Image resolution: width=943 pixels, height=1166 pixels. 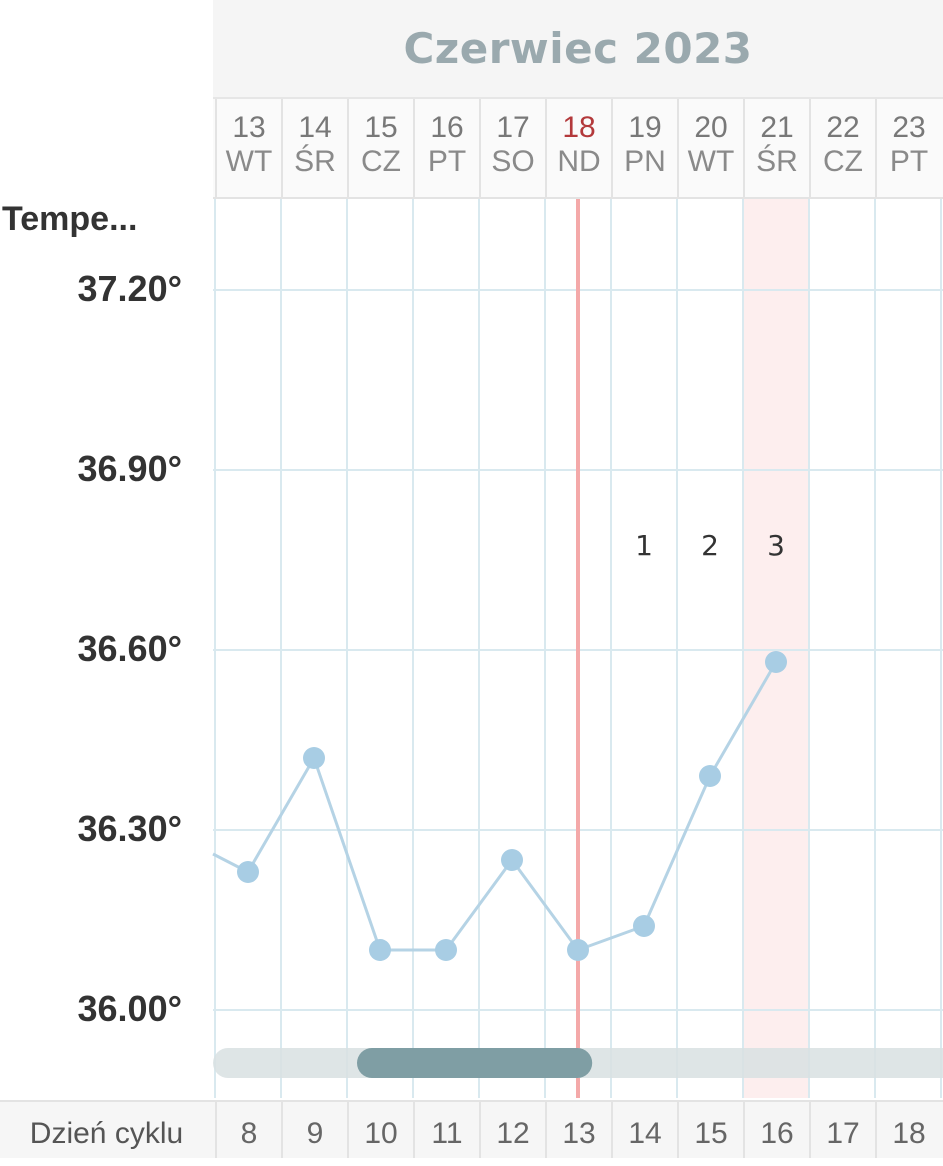 What do you see at coordinates (777, 127) in the screenshot?
I see `date-number: 21` at bounding box center [777, 127].